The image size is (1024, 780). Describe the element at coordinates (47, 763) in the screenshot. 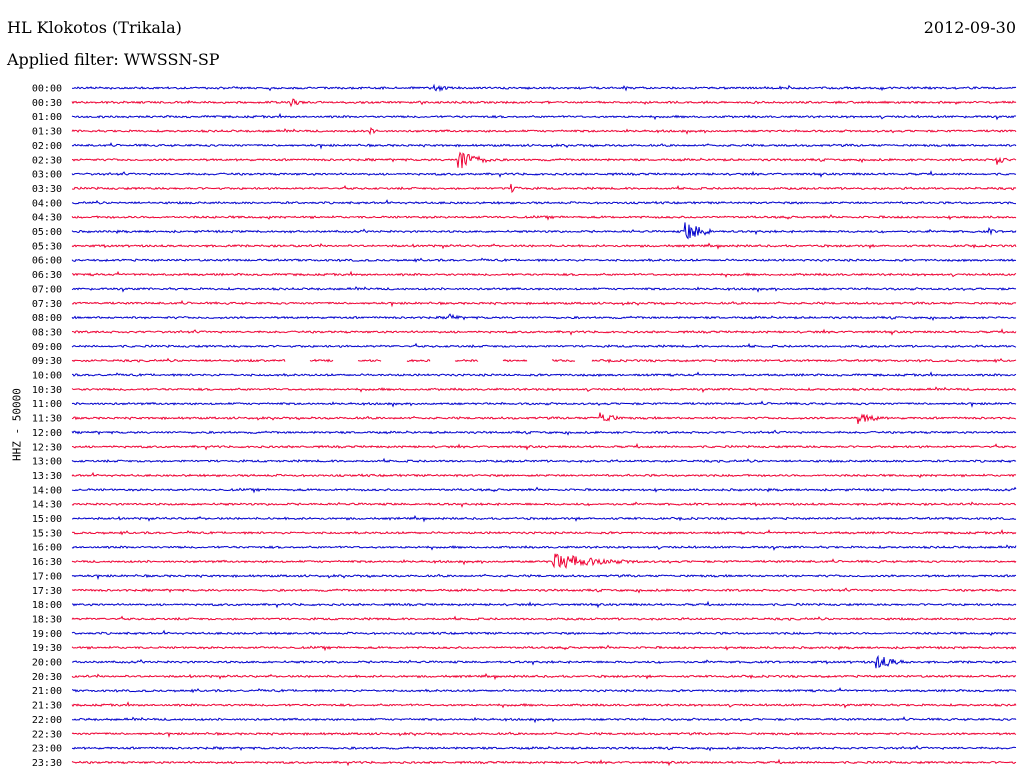

I see `row-time-label: 23:30` at that location.